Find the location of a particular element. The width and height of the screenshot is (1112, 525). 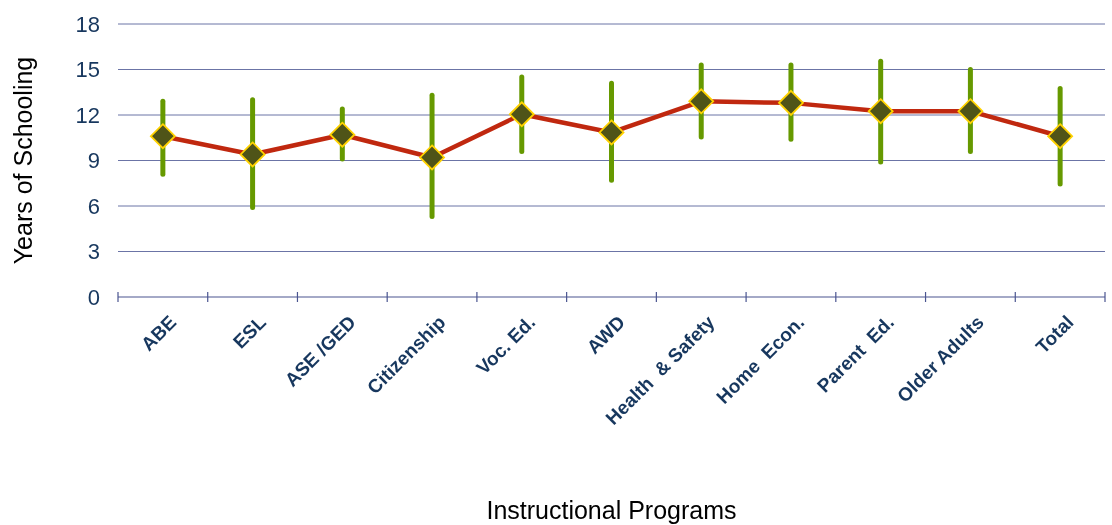

y-axis-title: Years of Schooling is located at coordinates (23, 160).